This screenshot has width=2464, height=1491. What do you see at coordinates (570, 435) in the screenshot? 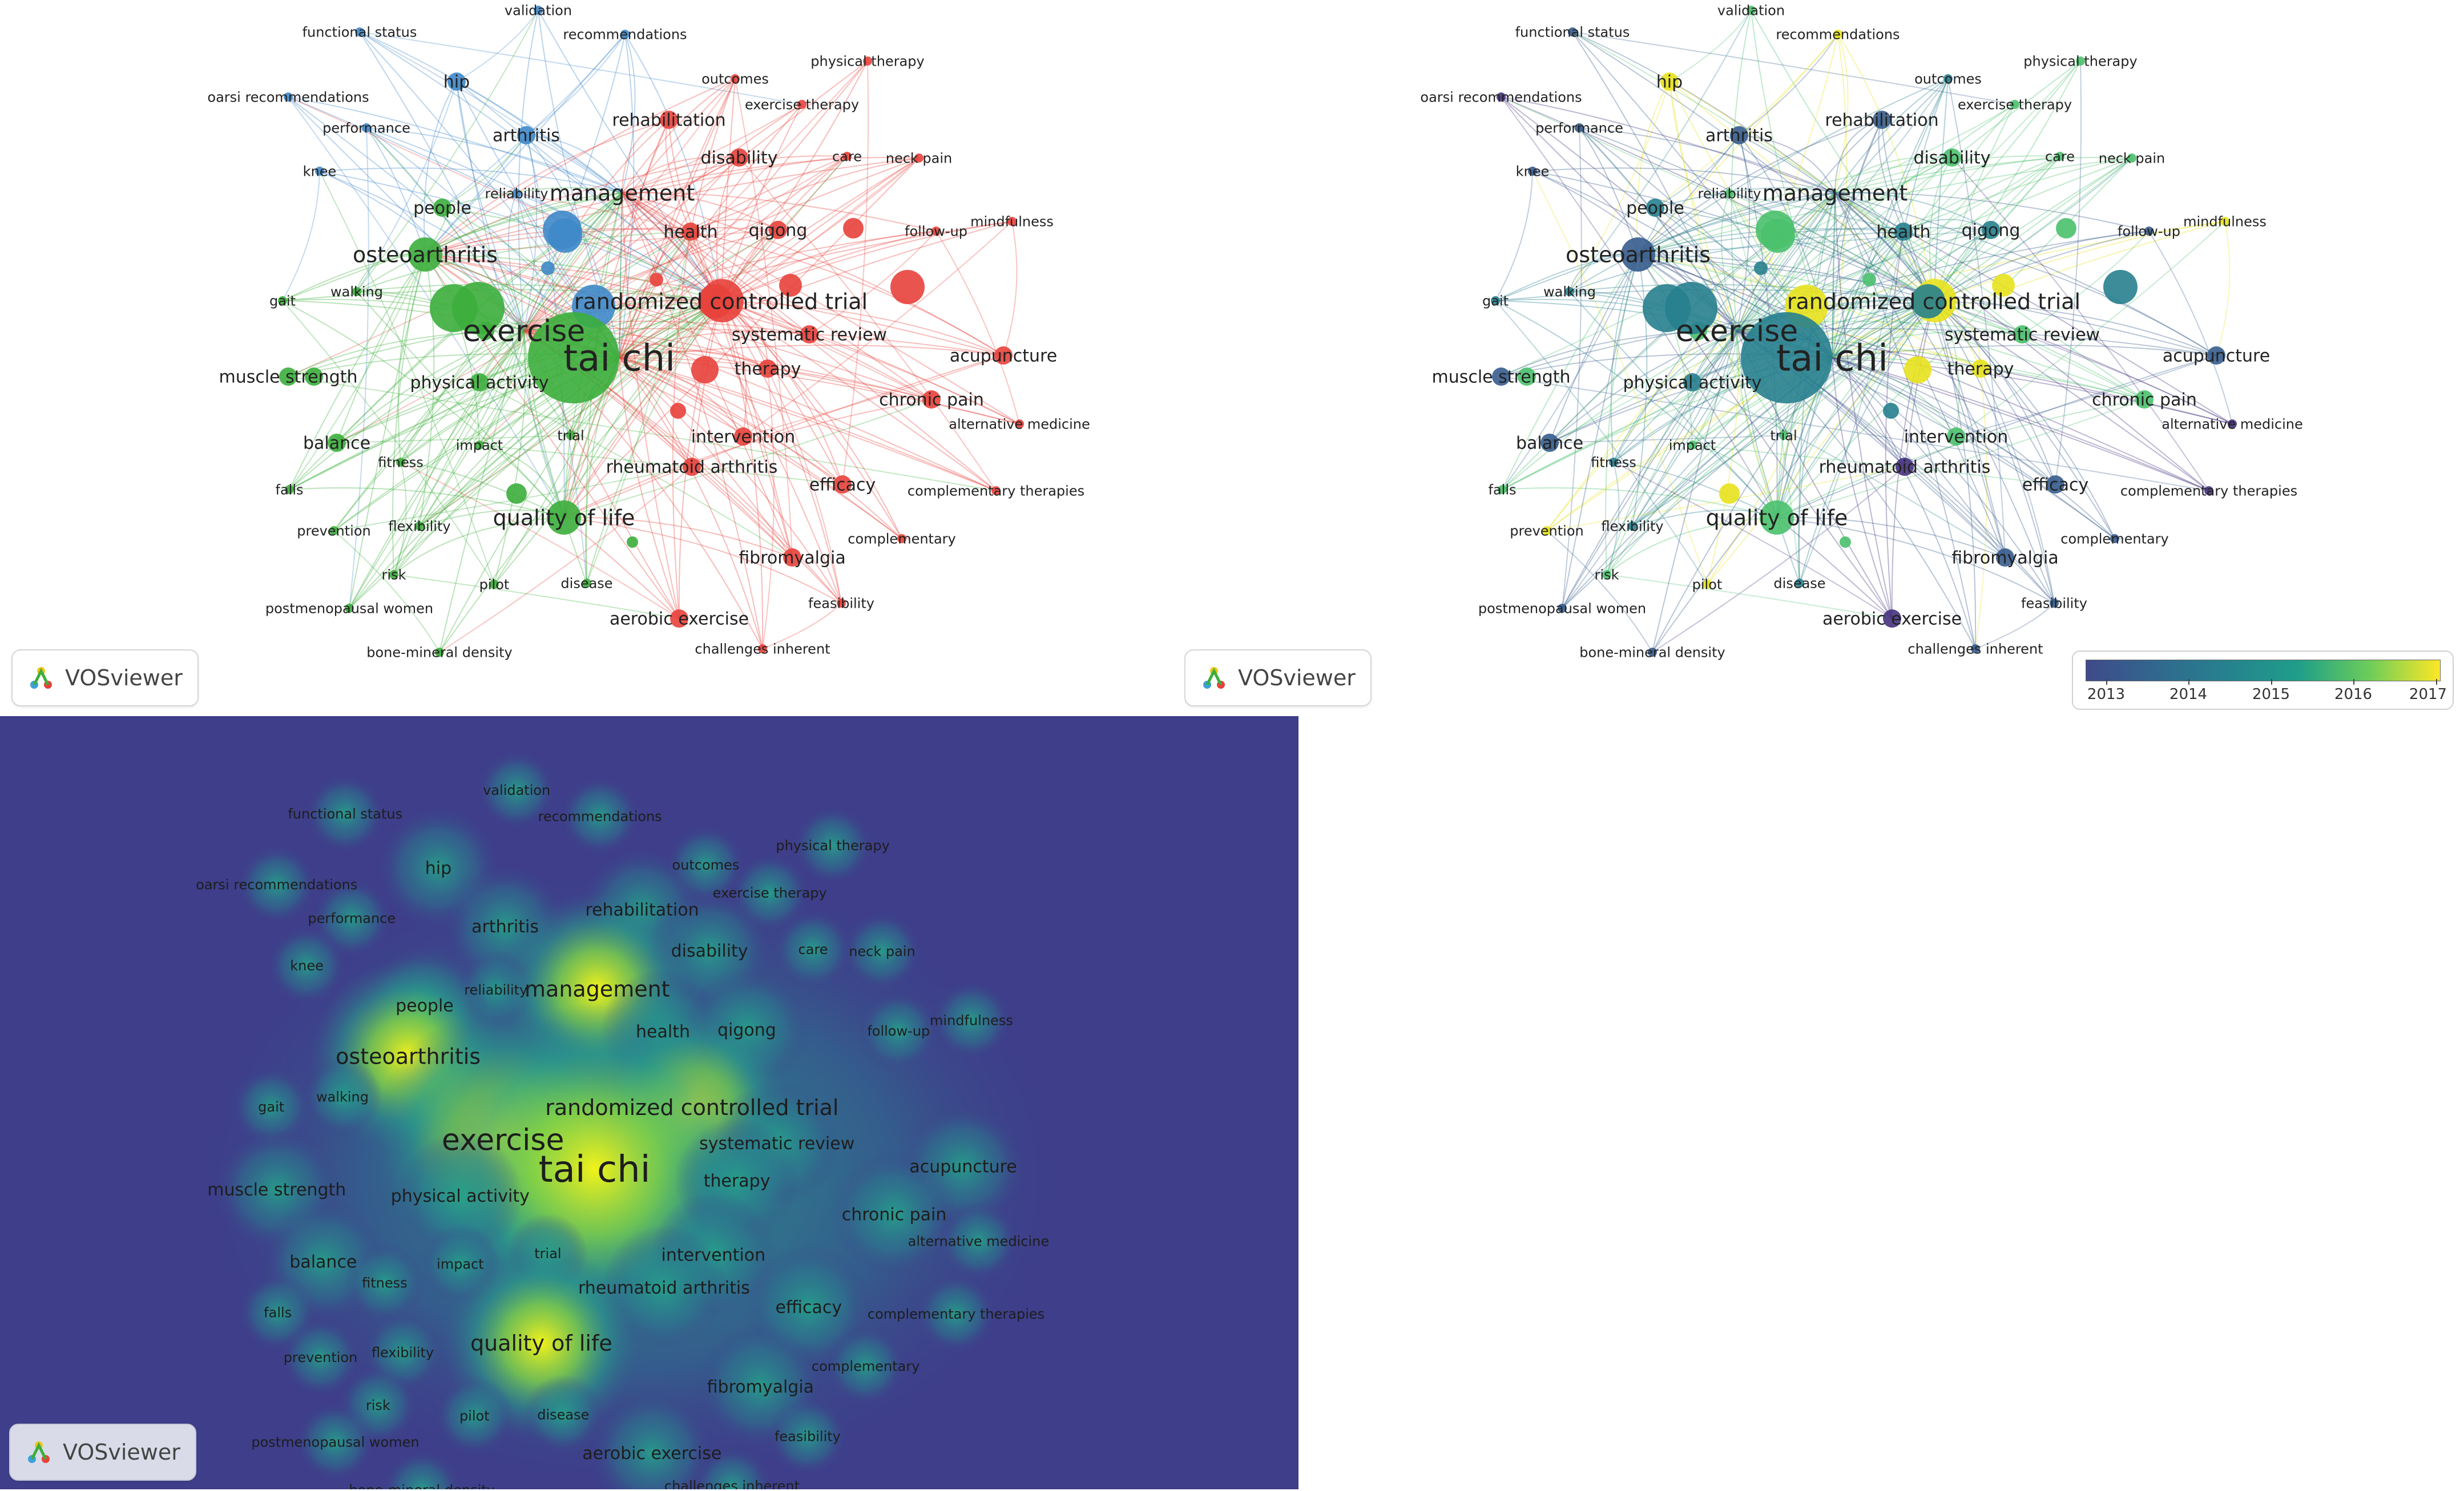
I see `keyword-node-trial` at bounding box center [570, 435].